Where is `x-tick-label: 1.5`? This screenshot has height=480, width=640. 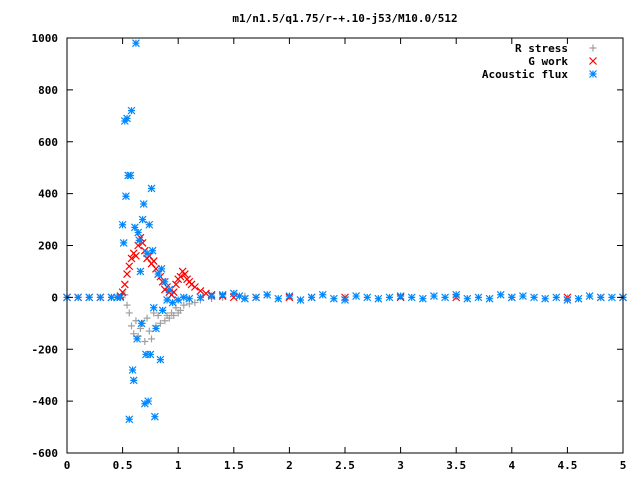
x-tick-label: 1.5 is located at coordinates (234, 465).